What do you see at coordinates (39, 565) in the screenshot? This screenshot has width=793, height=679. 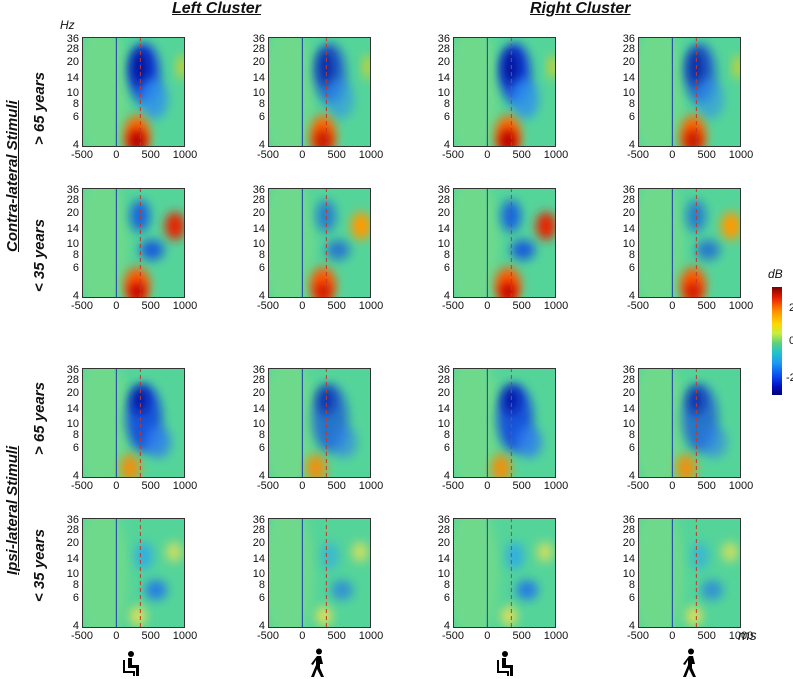 I see `row-label-4: < 35 years` at bounding box center [39, 565].